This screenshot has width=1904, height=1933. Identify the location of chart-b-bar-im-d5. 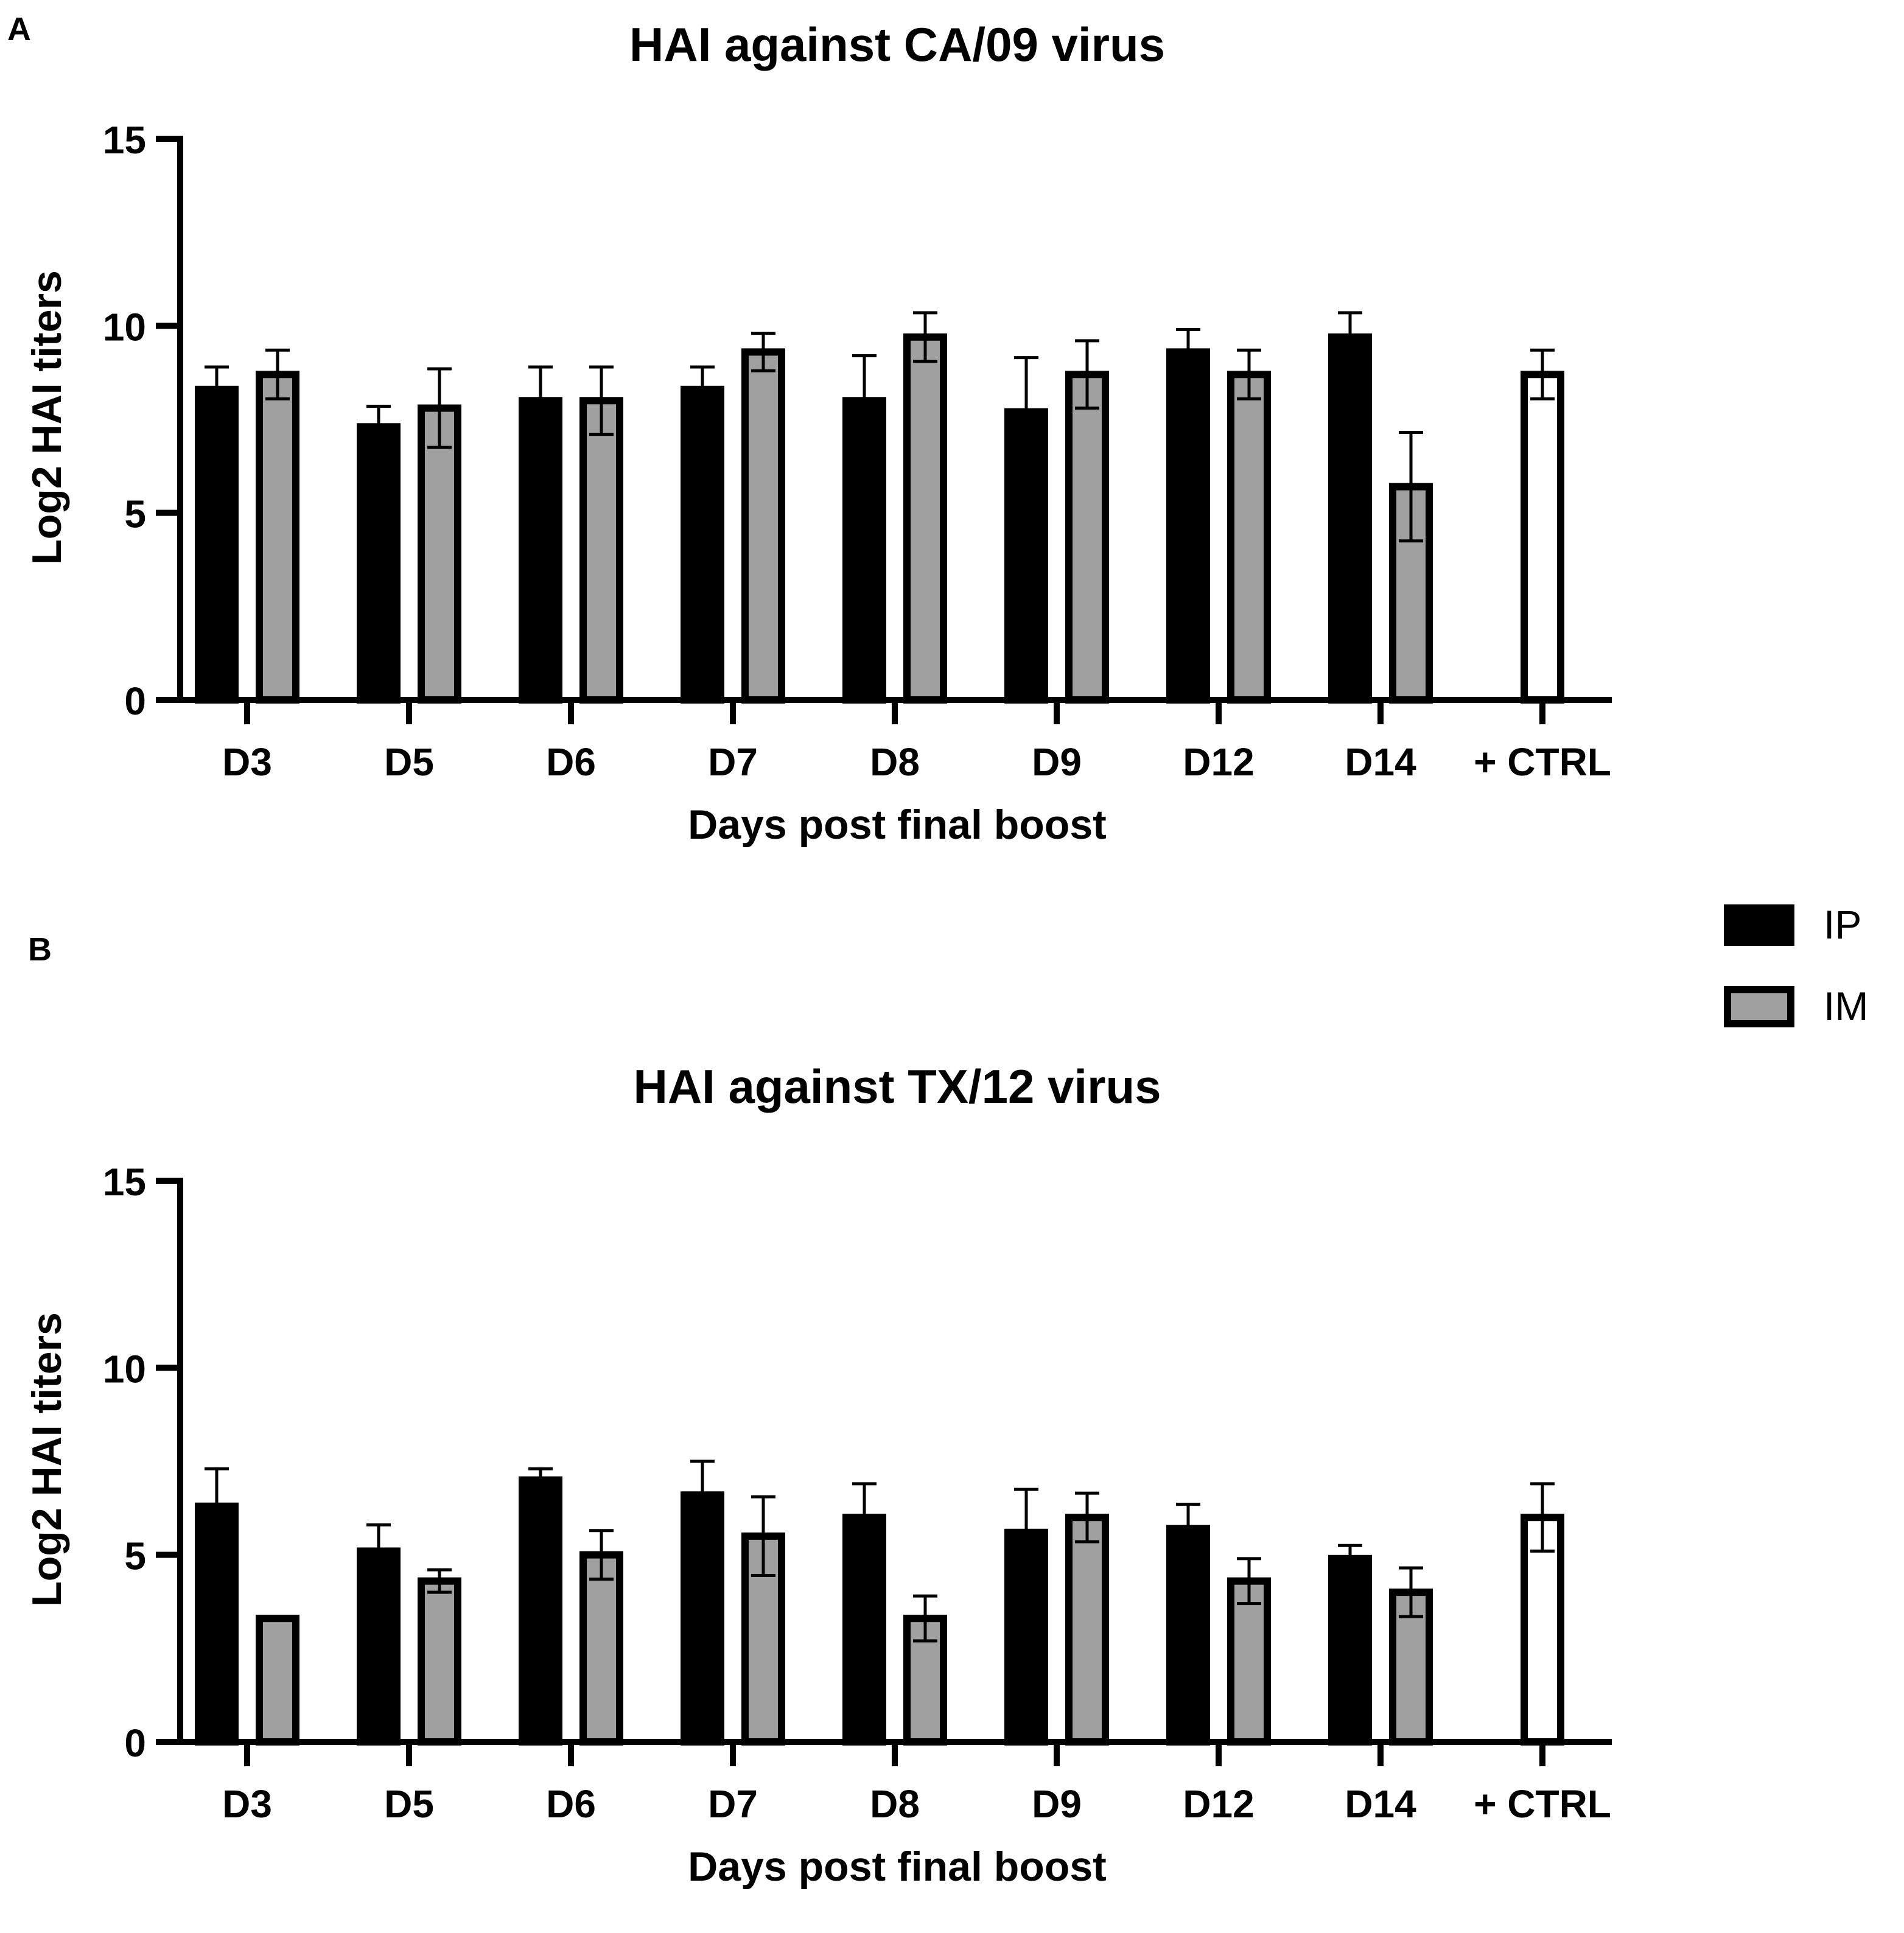
(439, 1662).